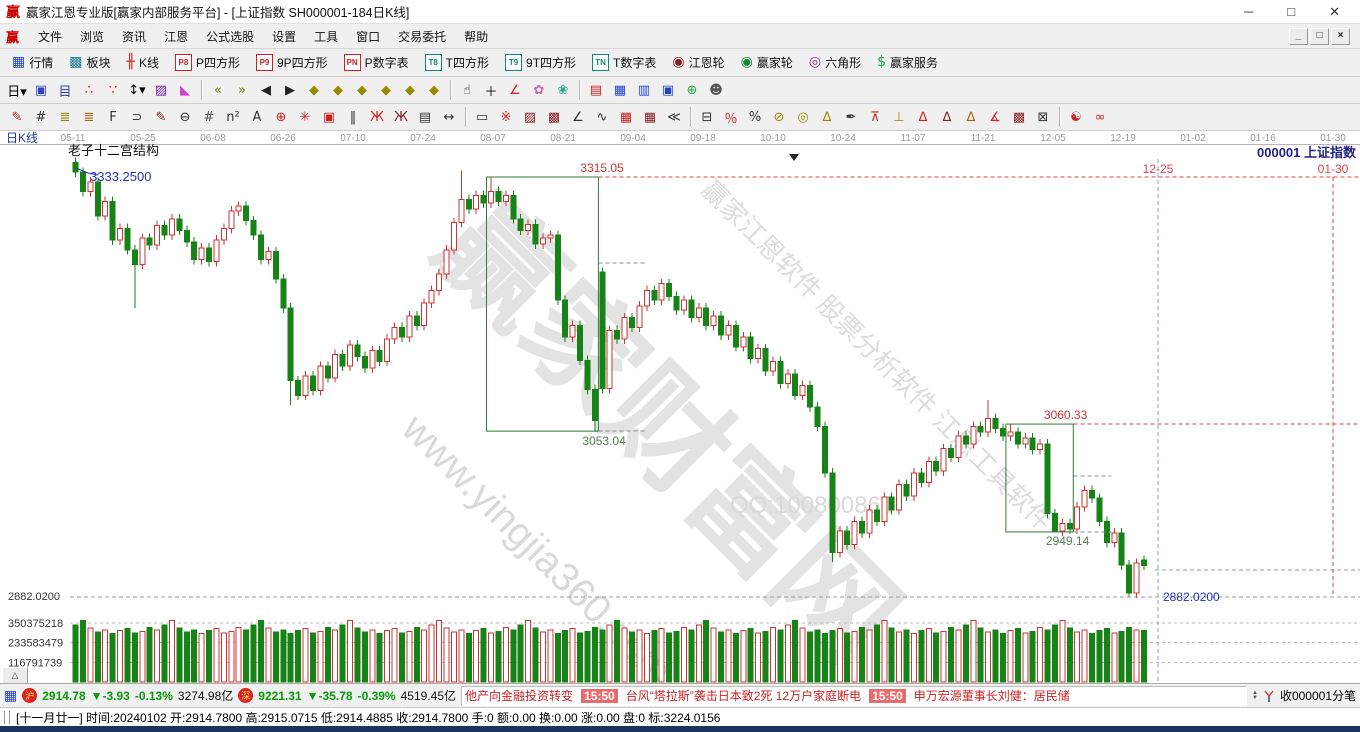 The height and width of the screenshot is (732, 1360). I want to click on p9-square-button: P9 9P四方形, so click(292, 62).